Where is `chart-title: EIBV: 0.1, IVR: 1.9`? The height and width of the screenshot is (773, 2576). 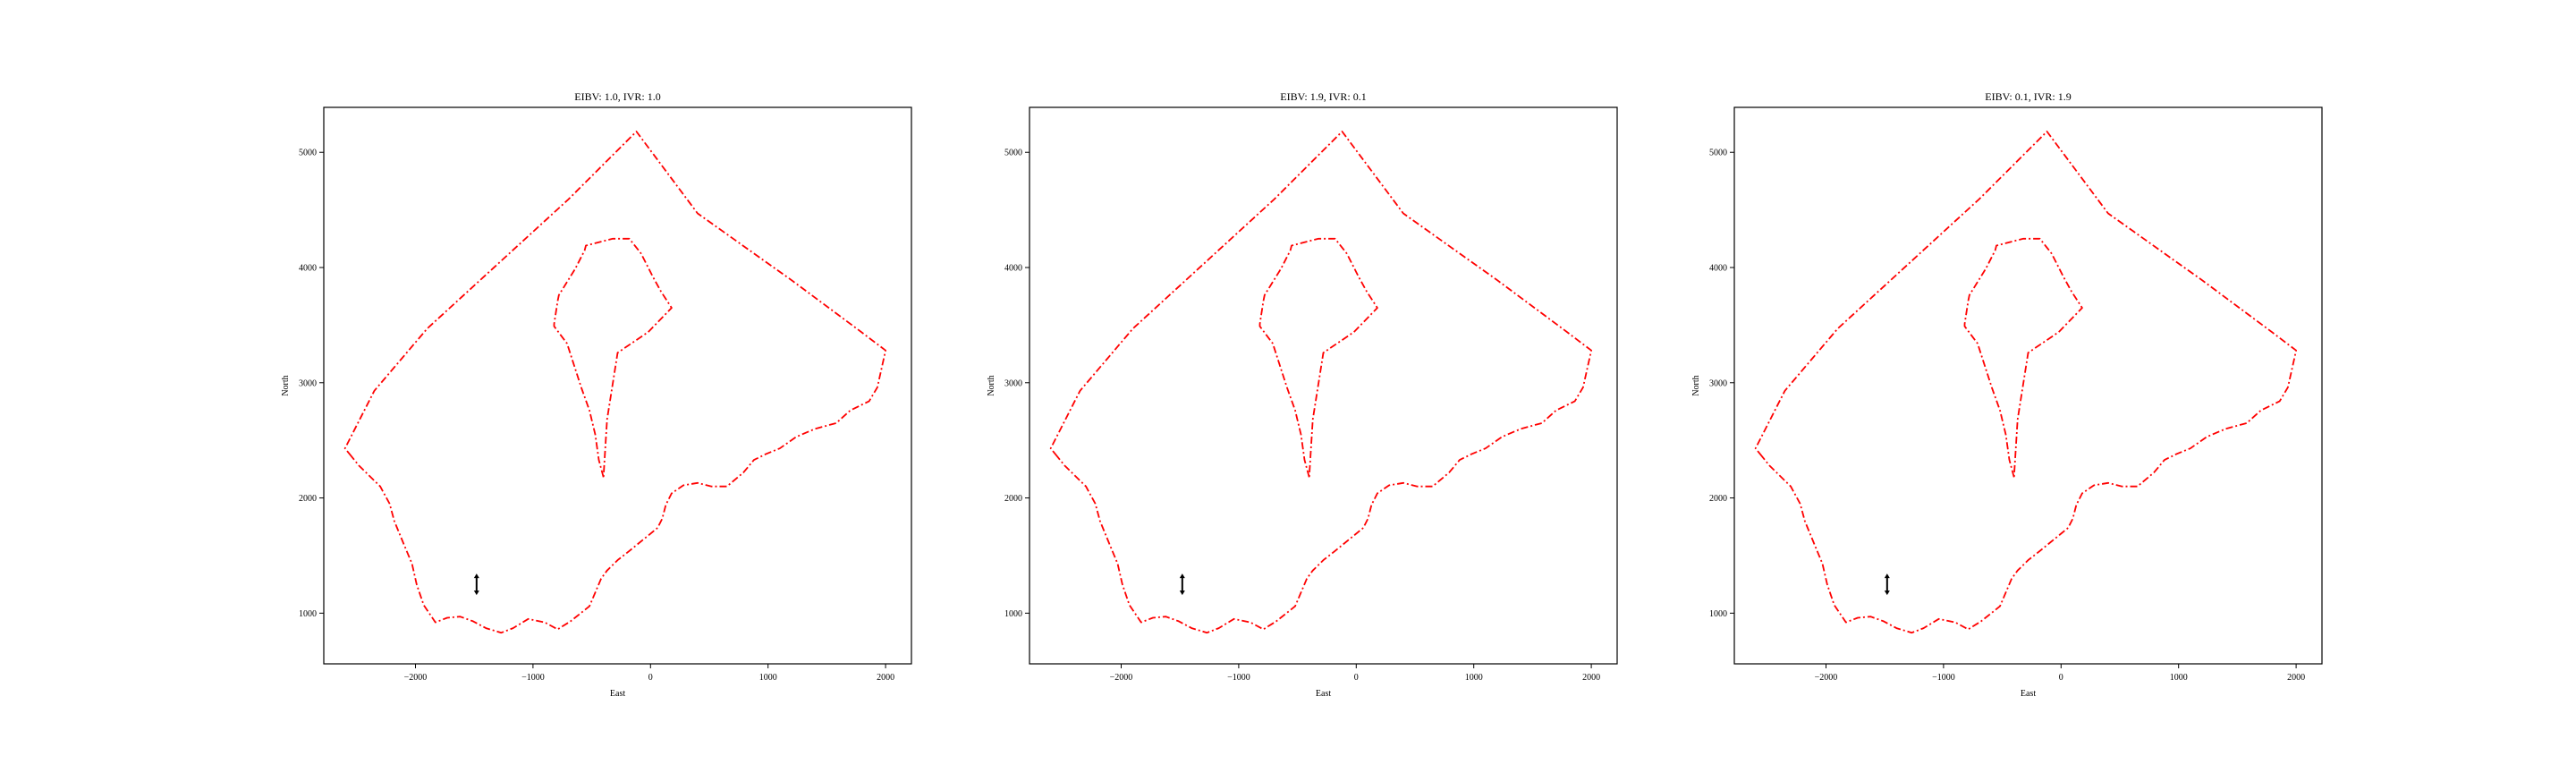 chart-title: EIBV: 0.1, IVR: 1.9 is located at coordinates (2028, 96).